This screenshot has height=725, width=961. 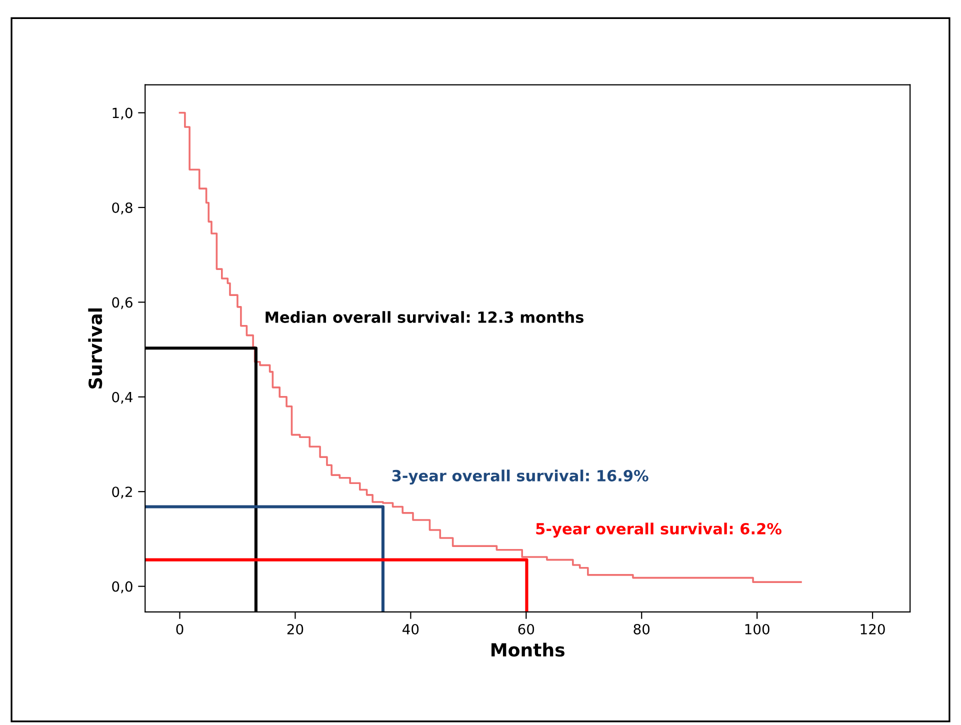 I want to click on y-axis-title: Survival, so click(x=95, y=348).